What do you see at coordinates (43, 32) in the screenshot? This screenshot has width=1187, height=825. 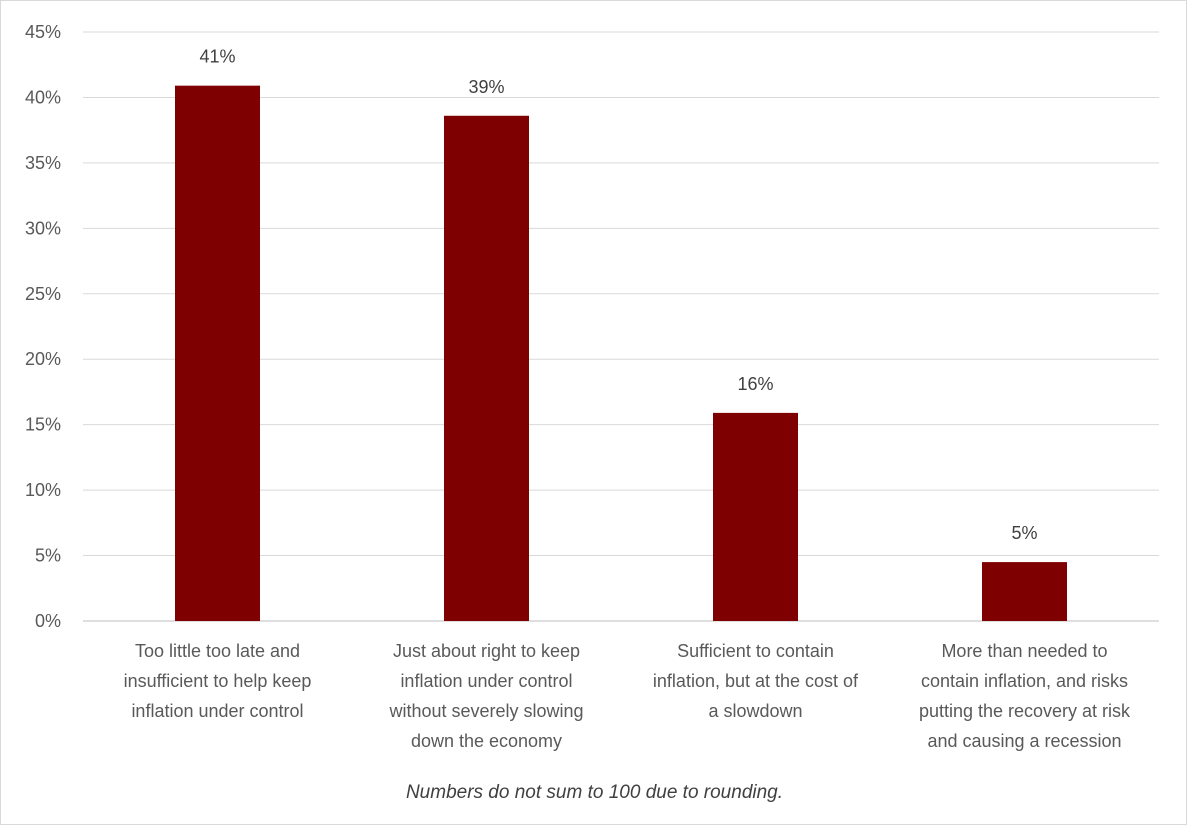 I see `y-tick-label: 45%` at bounding box center [43, 32].